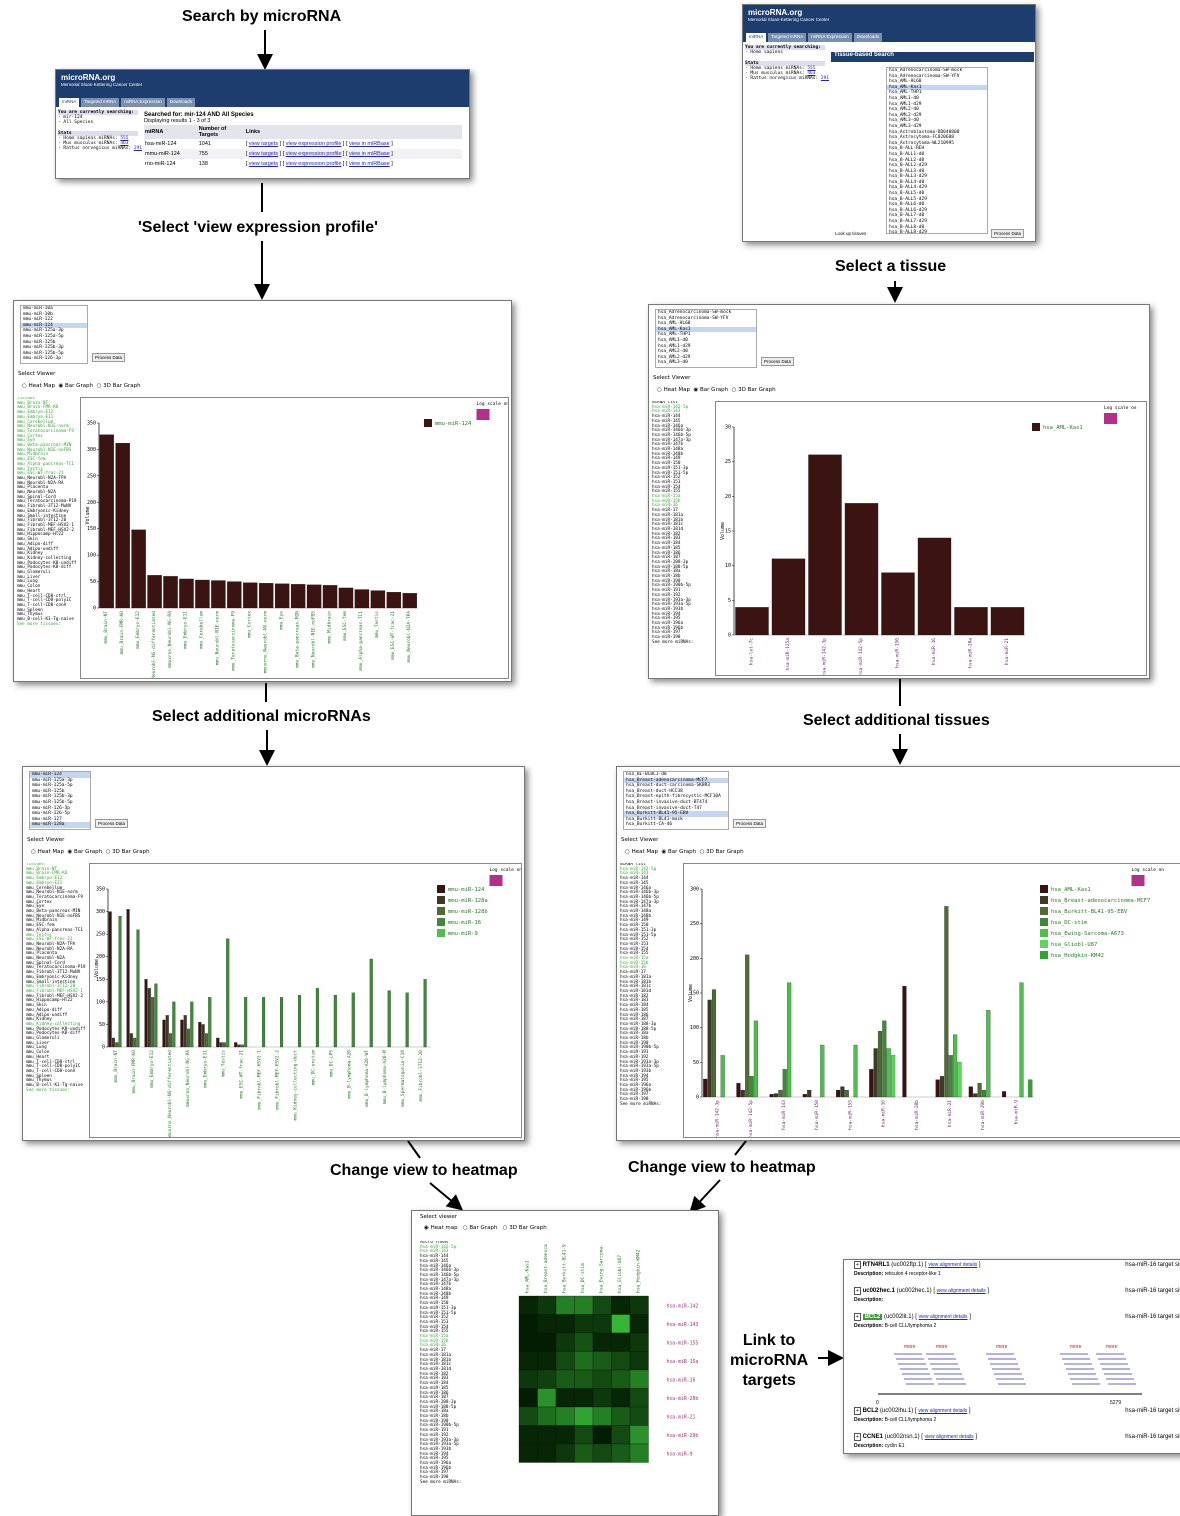 The image size is (1180, 1516). Describe the element at coordinates (673, 352) in the screenshot. I see `select-option: hsa_AML2-d0` at that location.